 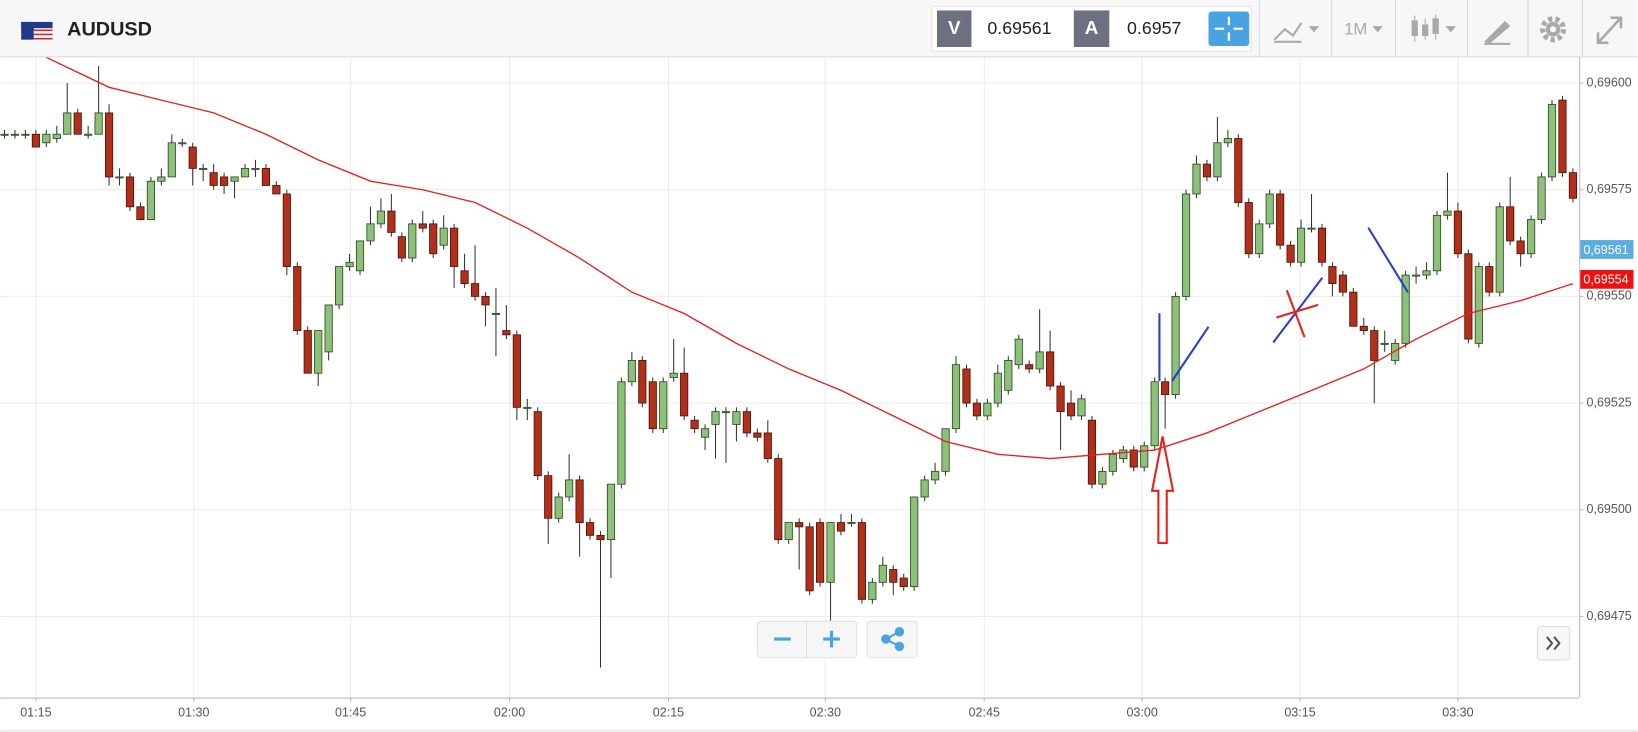 What do you see at coordinates (1091, 28) in the screenshot?
I see `ask-button` at bounding box center [1091, 28].